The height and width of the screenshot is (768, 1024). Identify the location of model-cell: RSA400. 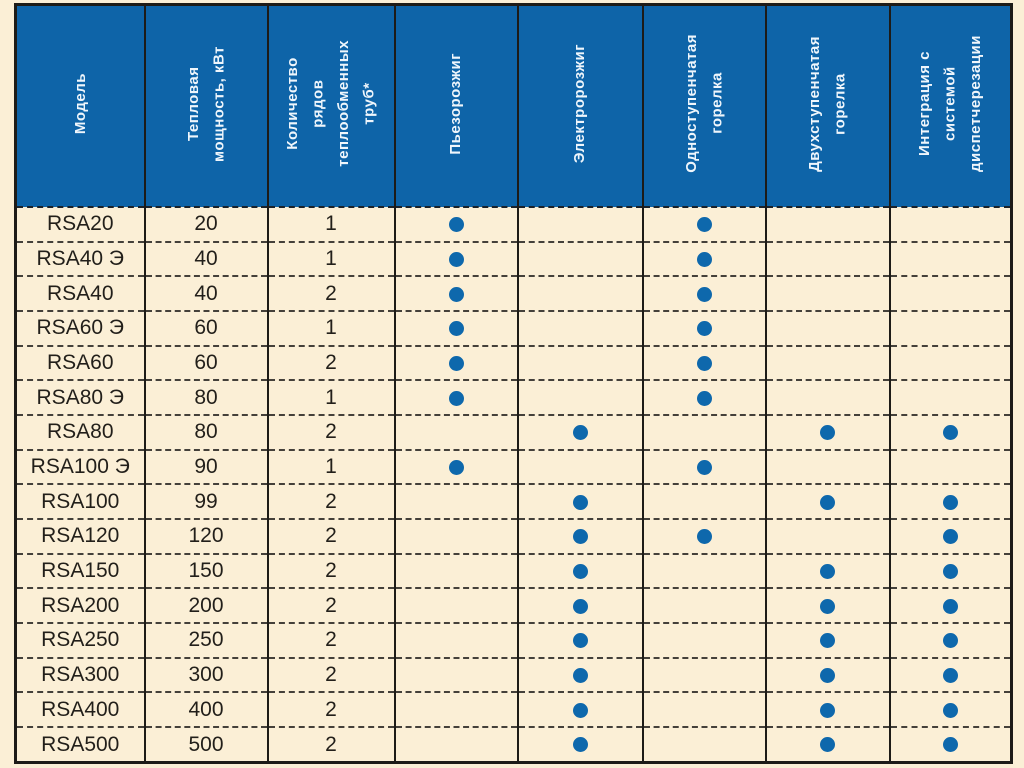
(80, 709).